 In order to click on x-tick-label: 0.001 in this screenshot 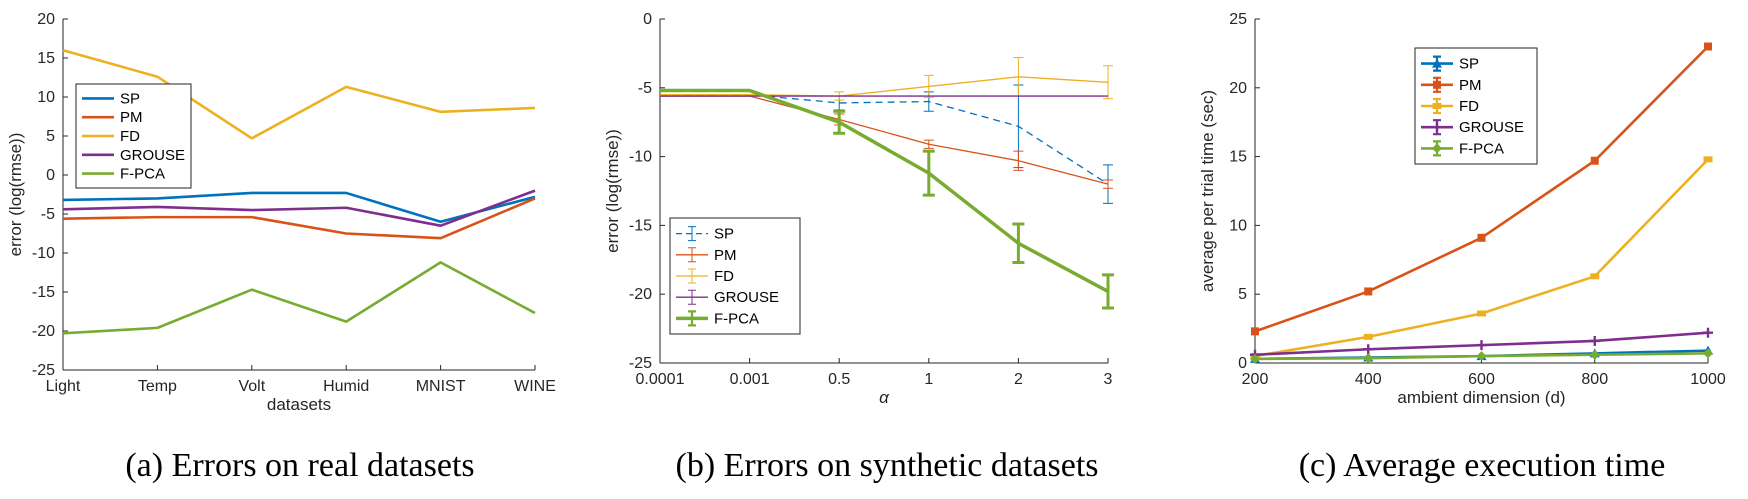, I will do `click(750, 379)`.